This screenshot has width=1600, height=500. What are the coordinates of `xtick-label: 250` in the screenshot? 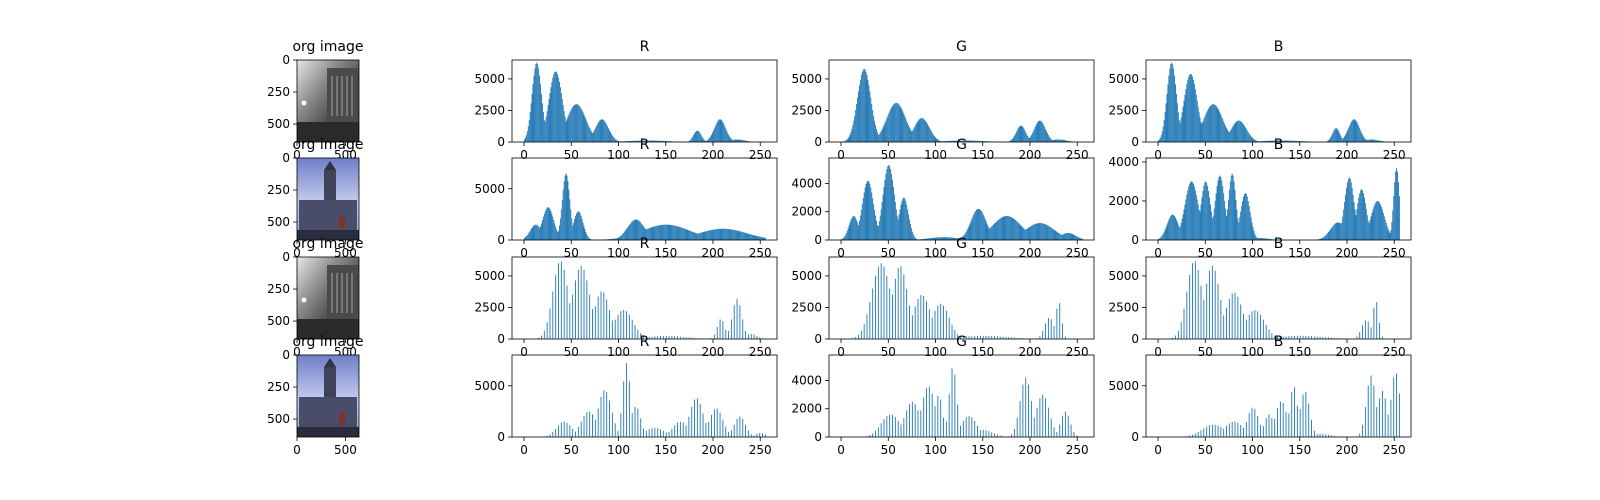 It's located at (1394, 155).